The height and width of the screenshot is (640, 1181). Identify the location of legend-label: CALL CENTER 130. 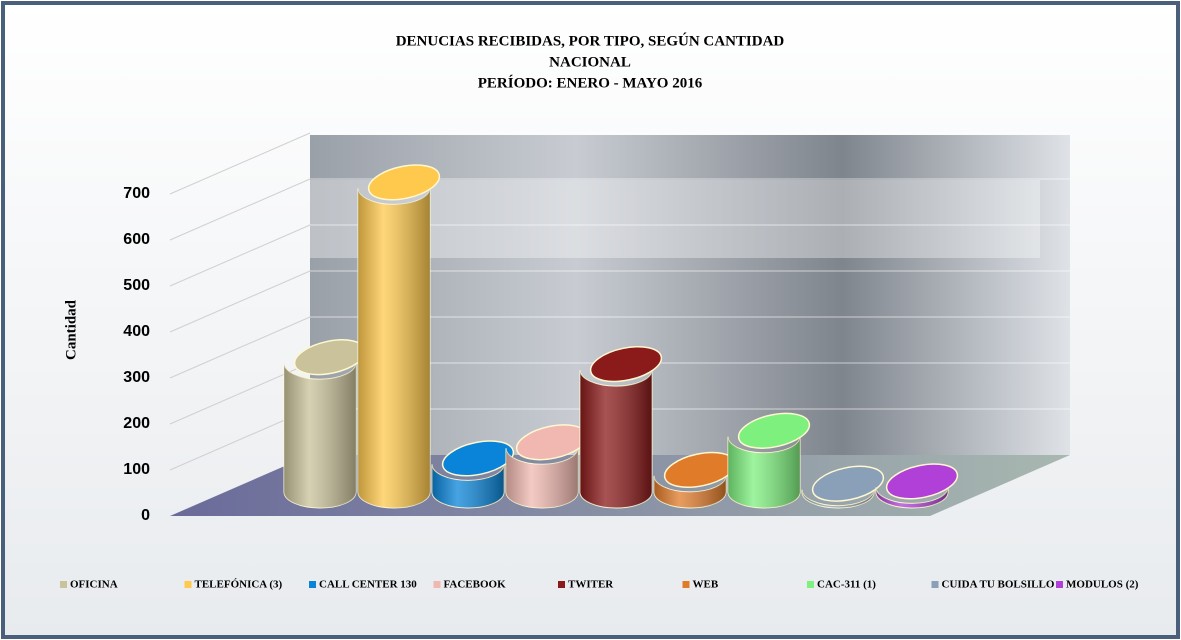
(368, 585).